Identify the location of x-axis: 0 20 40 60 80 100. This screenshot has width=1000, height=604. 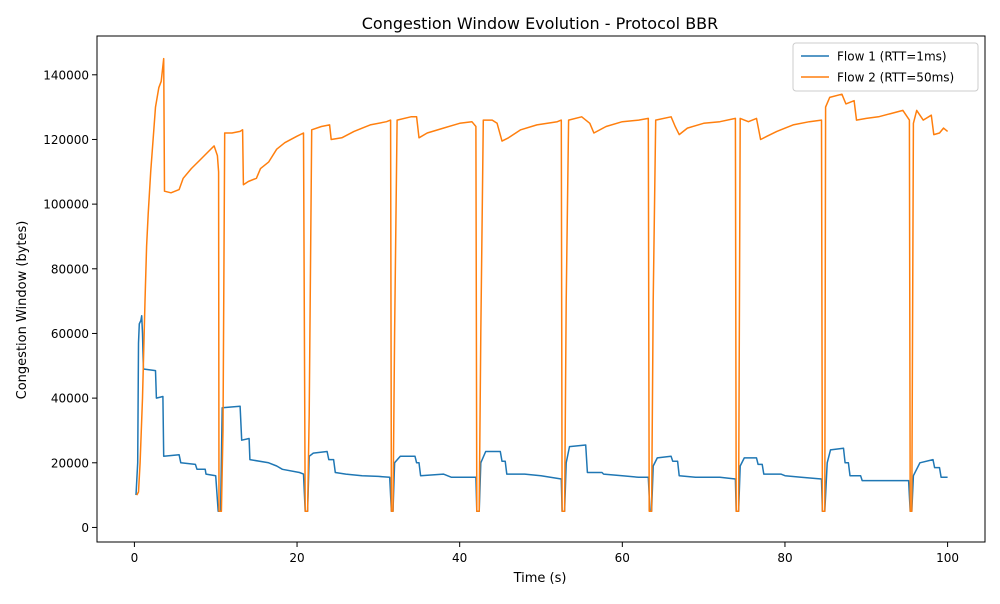
(545, 553).